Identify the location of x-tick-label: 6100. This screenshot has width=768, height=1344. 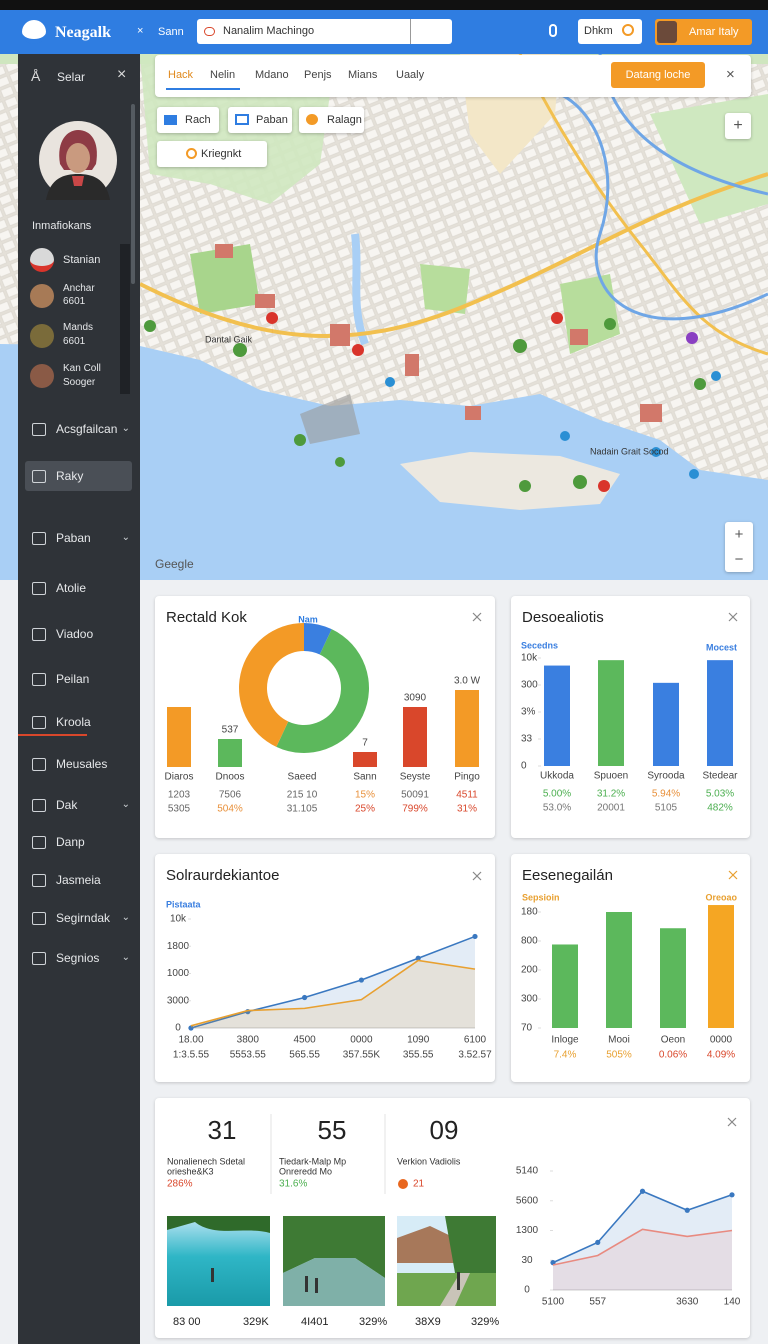
(475, 1040).